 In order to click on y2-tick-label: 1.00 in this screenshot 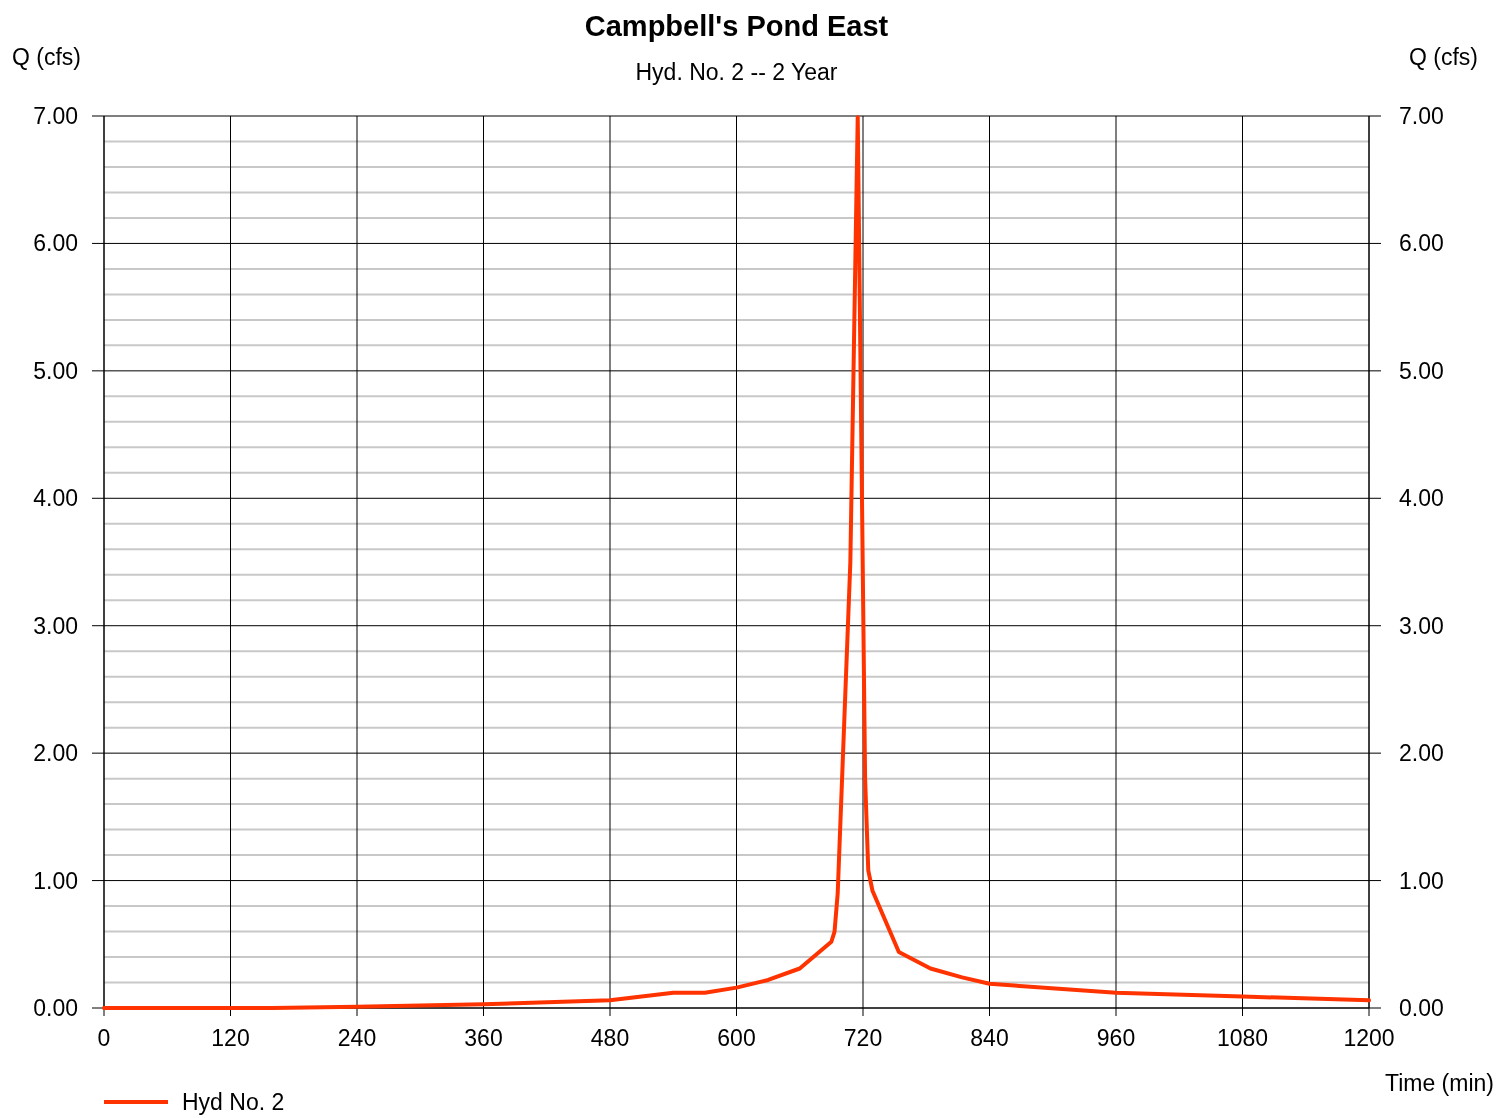, I will do `click(1421, 880)`.